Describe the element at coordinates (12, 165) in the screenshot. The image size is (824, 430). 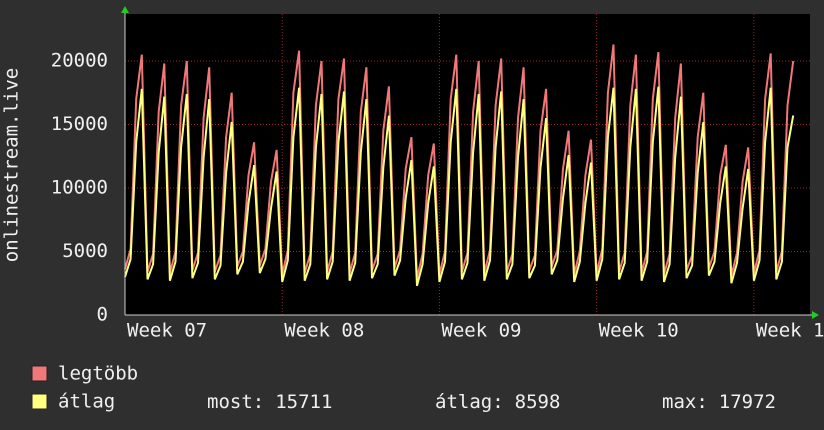
I see `y-axis-label: onlinestream.live` at that location.